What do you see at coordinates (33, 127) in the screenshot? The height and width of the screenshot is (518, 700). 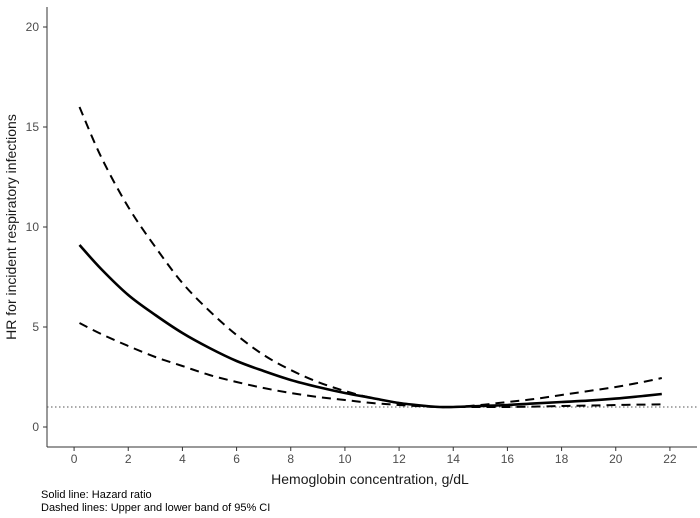 I see `y-tick-label: 15` at bounding box center [33, 127].